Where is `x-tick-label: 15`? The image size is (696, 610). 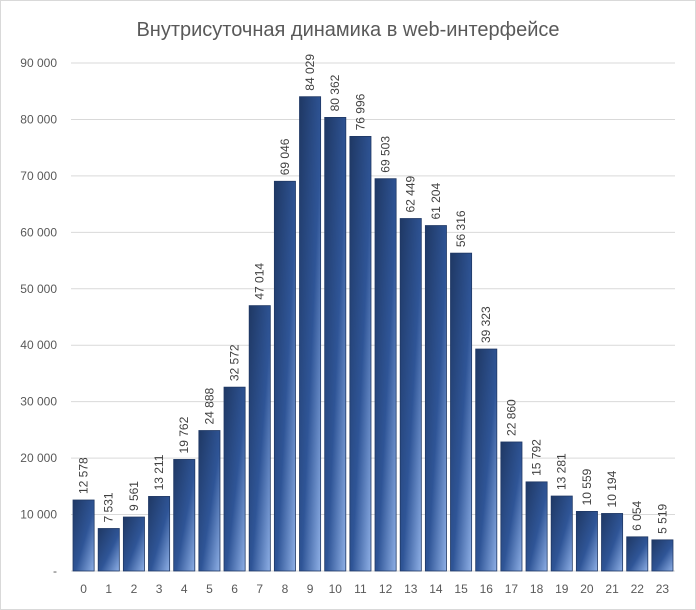
x-tick-label: 15 is located at coordinates (461, 589).